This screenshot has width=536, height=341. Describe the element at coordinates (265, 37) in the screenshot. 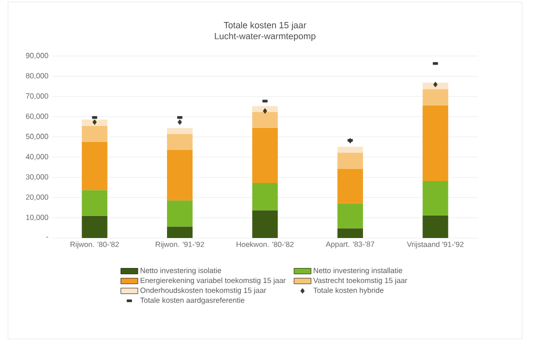

I see `chart-subtitle: Lucht-water-warmtepomp` at that location.